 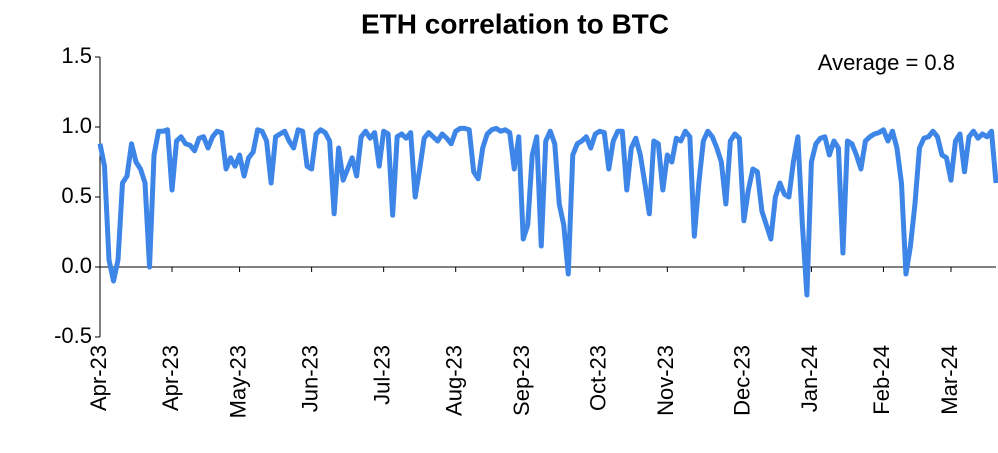 I want to click on x-tick-label: Sep-23, so click(x=521, y=380).